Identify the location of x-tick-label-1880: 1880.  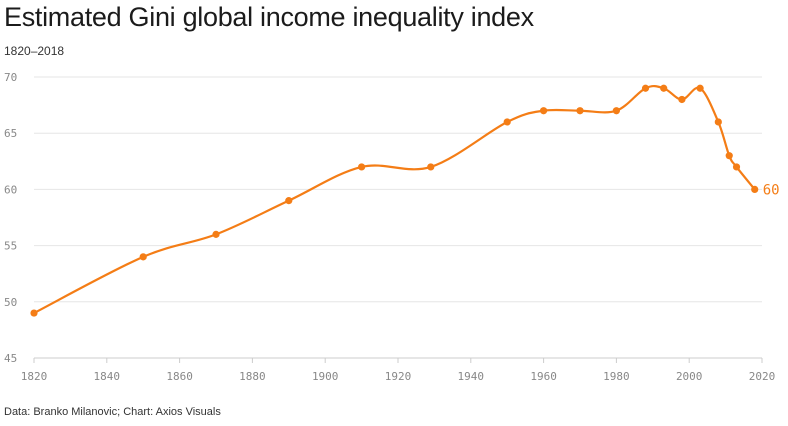
(252, 376).